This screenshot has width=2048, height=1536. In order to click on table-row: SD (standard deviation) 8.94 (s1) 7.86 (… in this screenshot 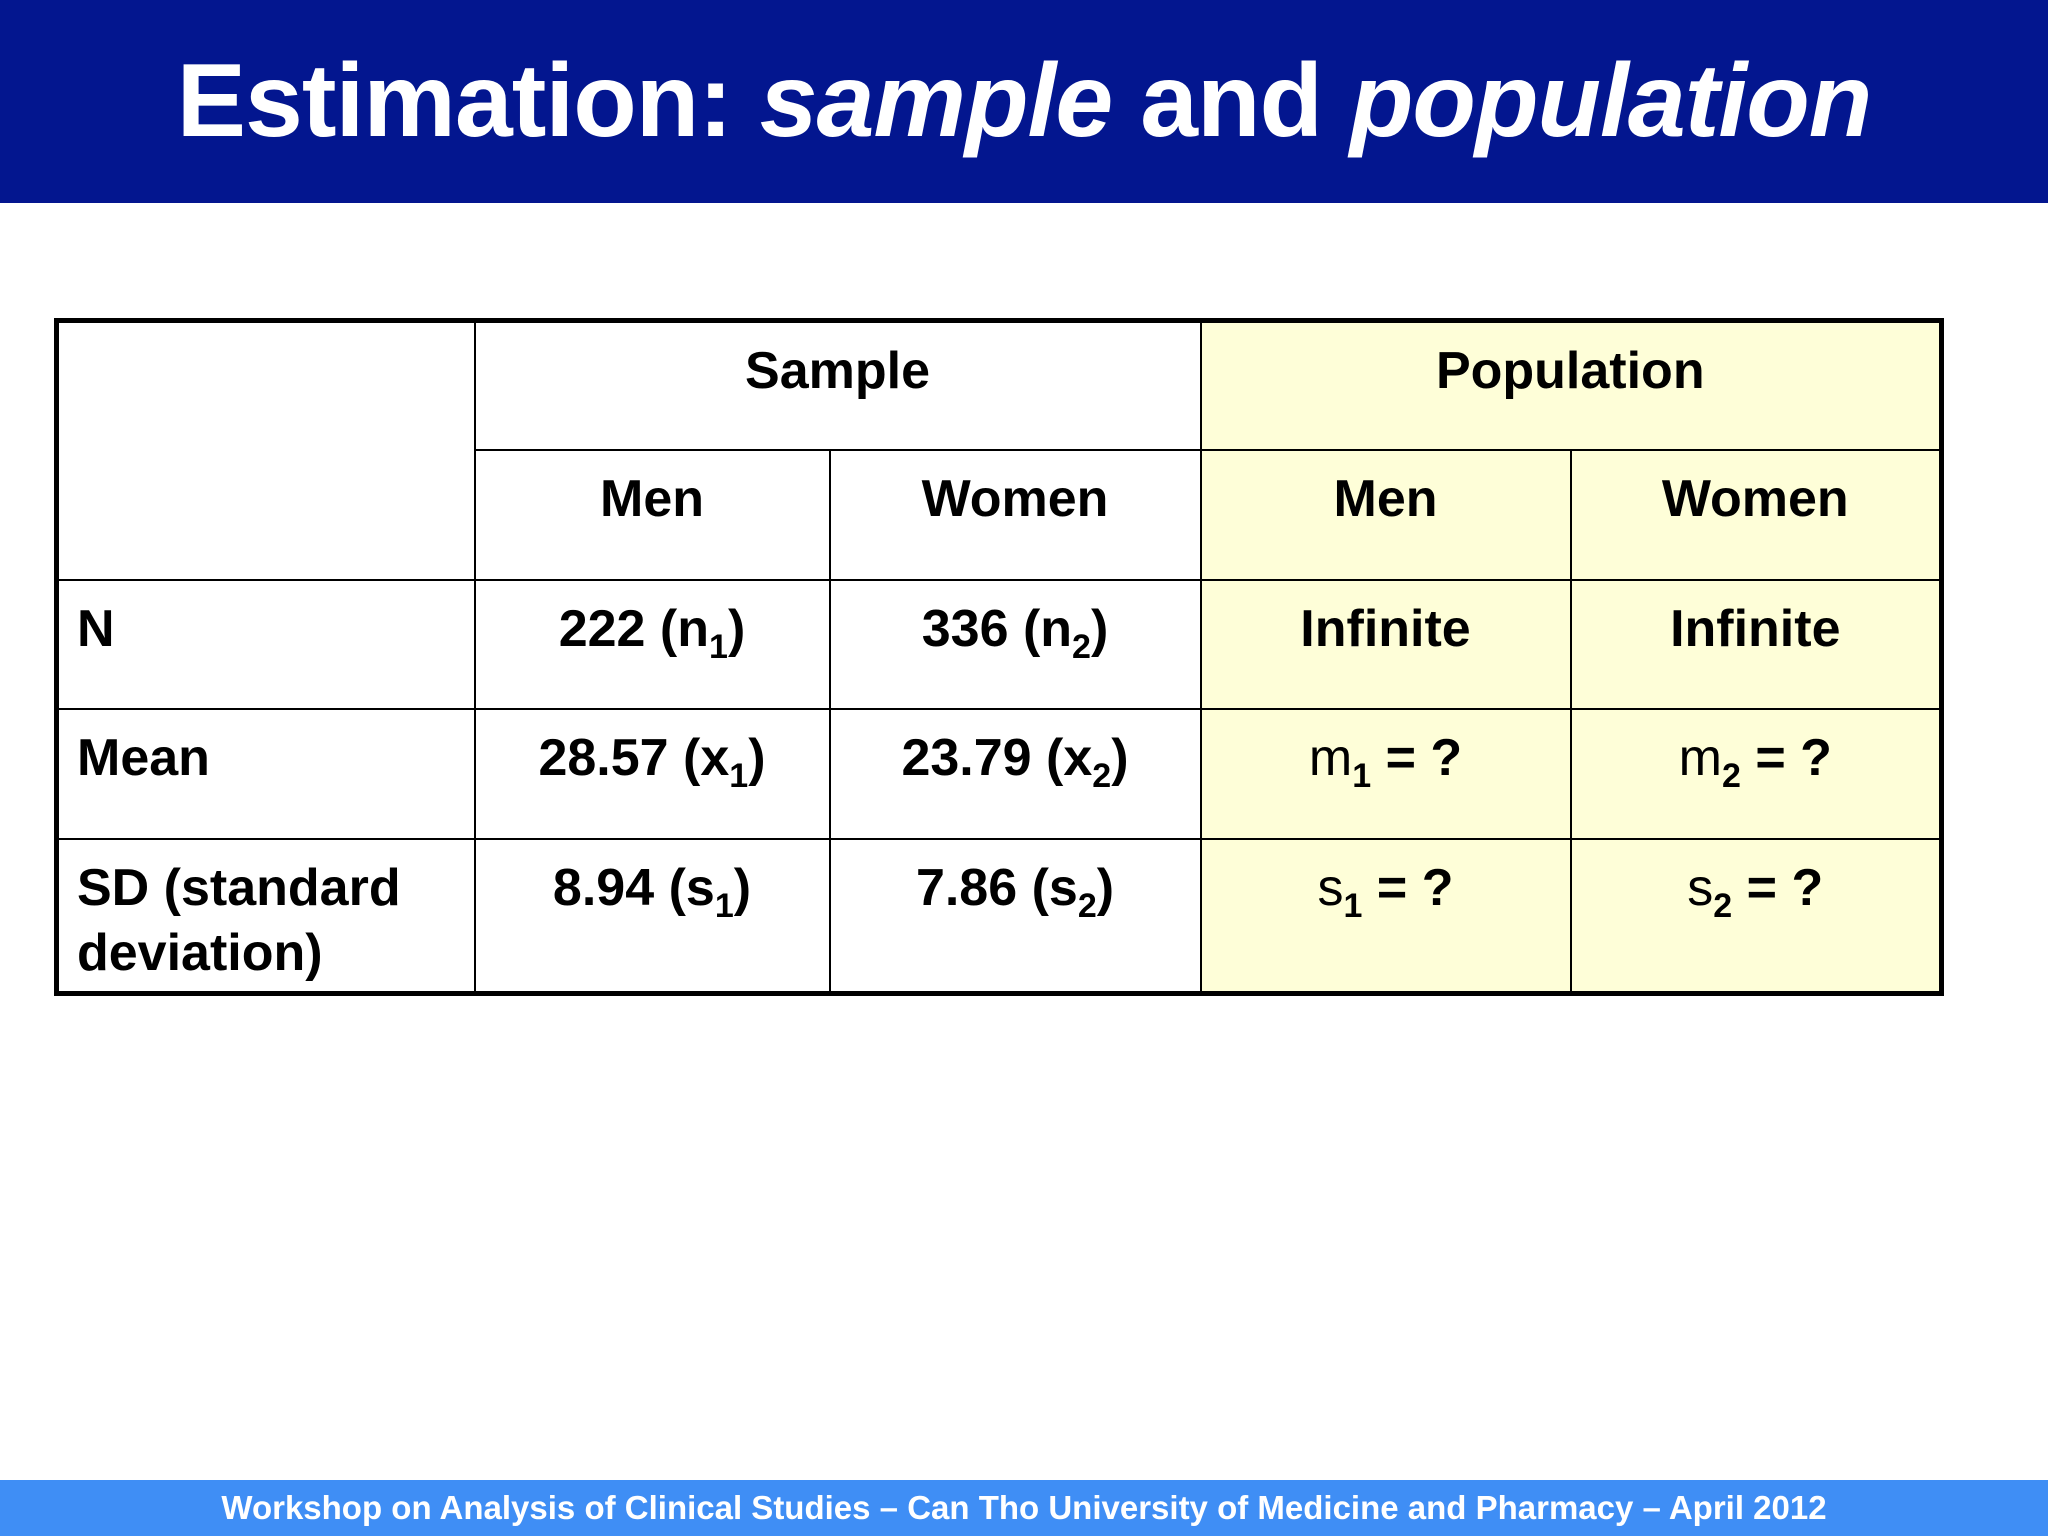, I will do `click(999, 916)`.